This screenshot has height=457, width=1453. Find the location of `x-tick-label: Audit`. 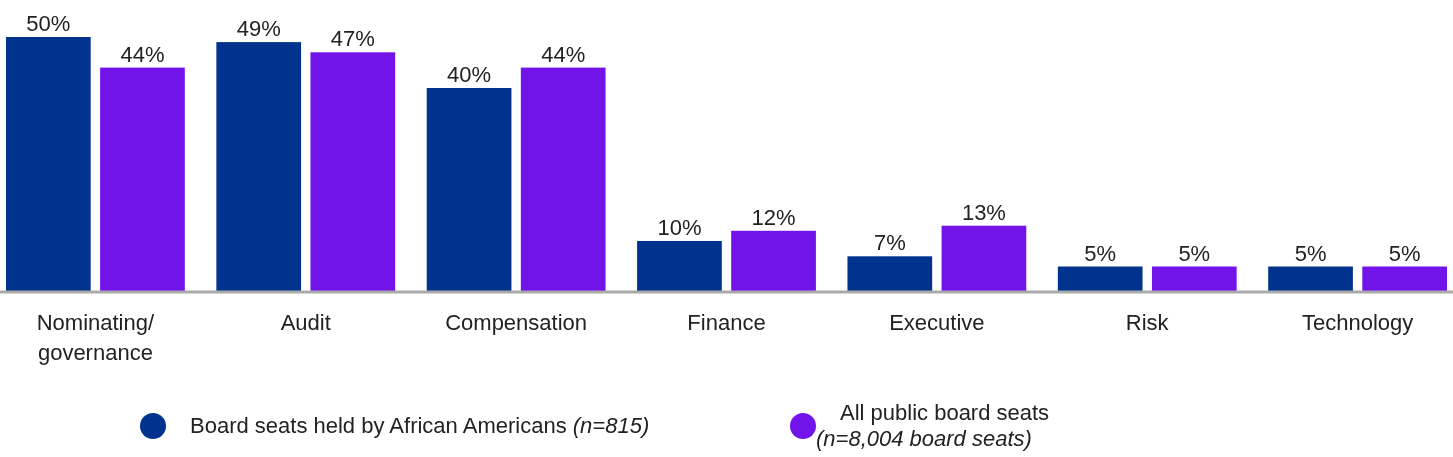

x-tick-label: Audit is located at coordinates (305, 322).